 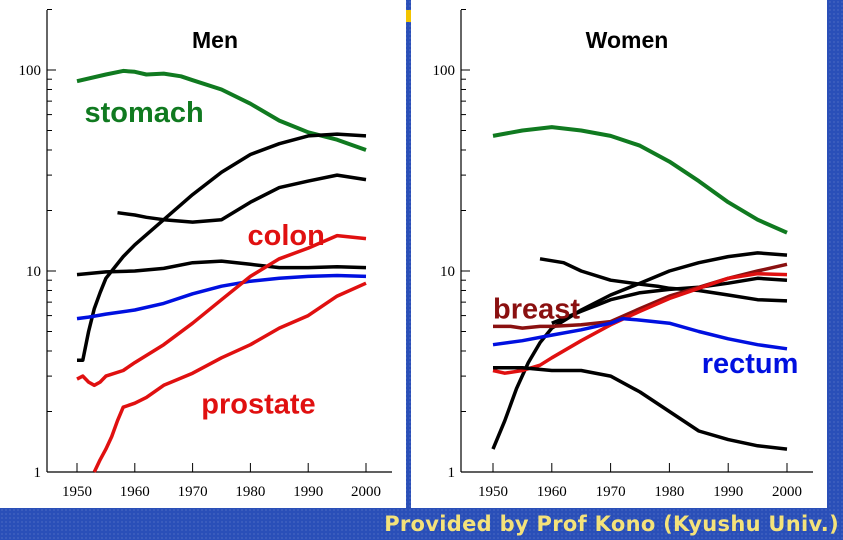 I want to click on women-x-tick-label: 1950, so click(x=493, y=492).